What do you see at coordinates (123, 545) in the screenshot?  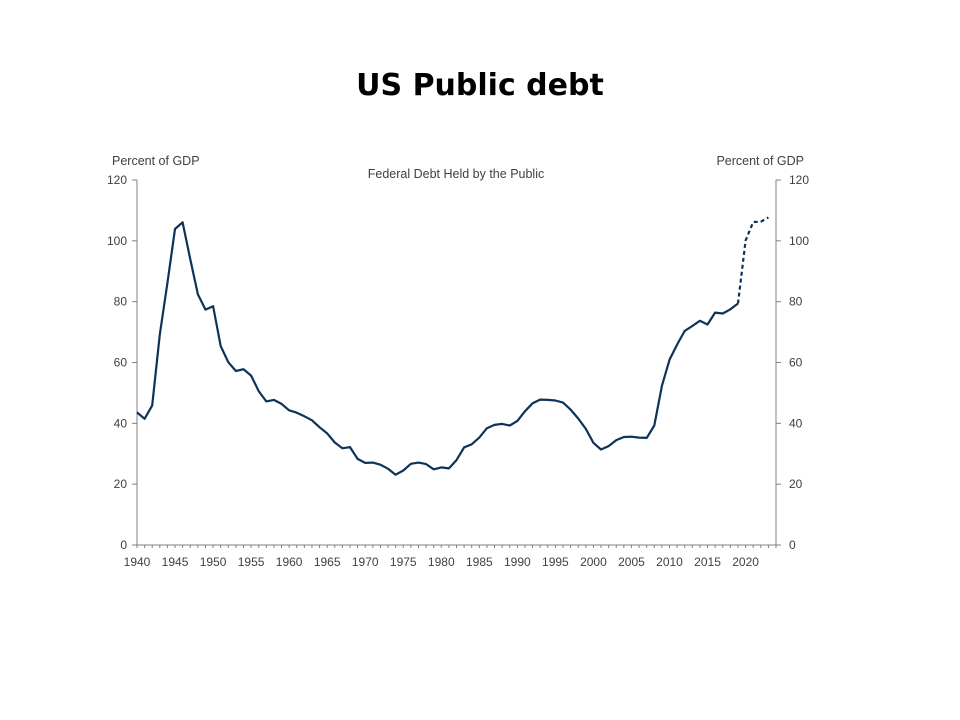 I see `y-tick-label-left: 0` at bounding box center [123, 545].